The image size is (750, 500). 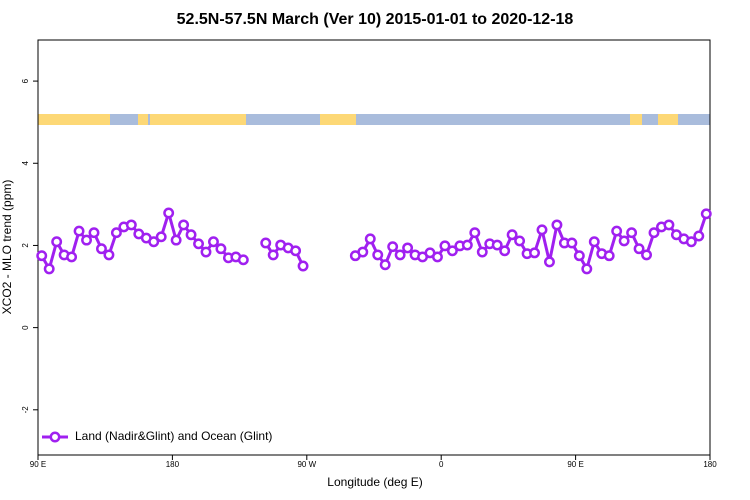 I want to click on legend-marker, so click(x=55, y=437).